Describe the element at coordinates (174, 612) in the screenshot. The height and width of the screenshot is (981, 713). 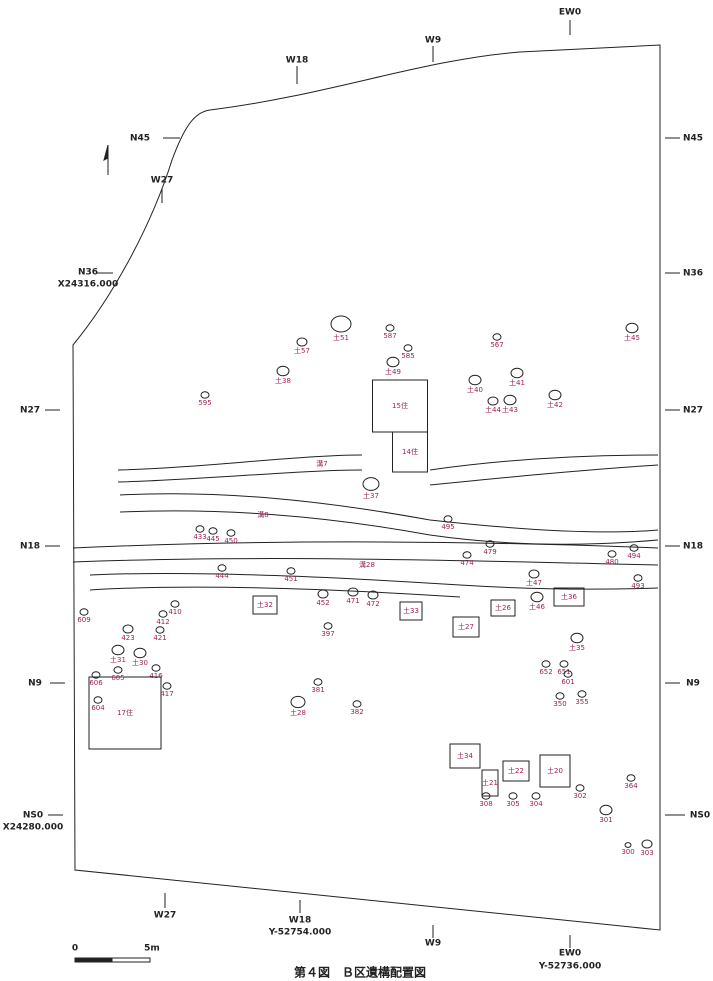
I see `feature-label: 410` at that location.